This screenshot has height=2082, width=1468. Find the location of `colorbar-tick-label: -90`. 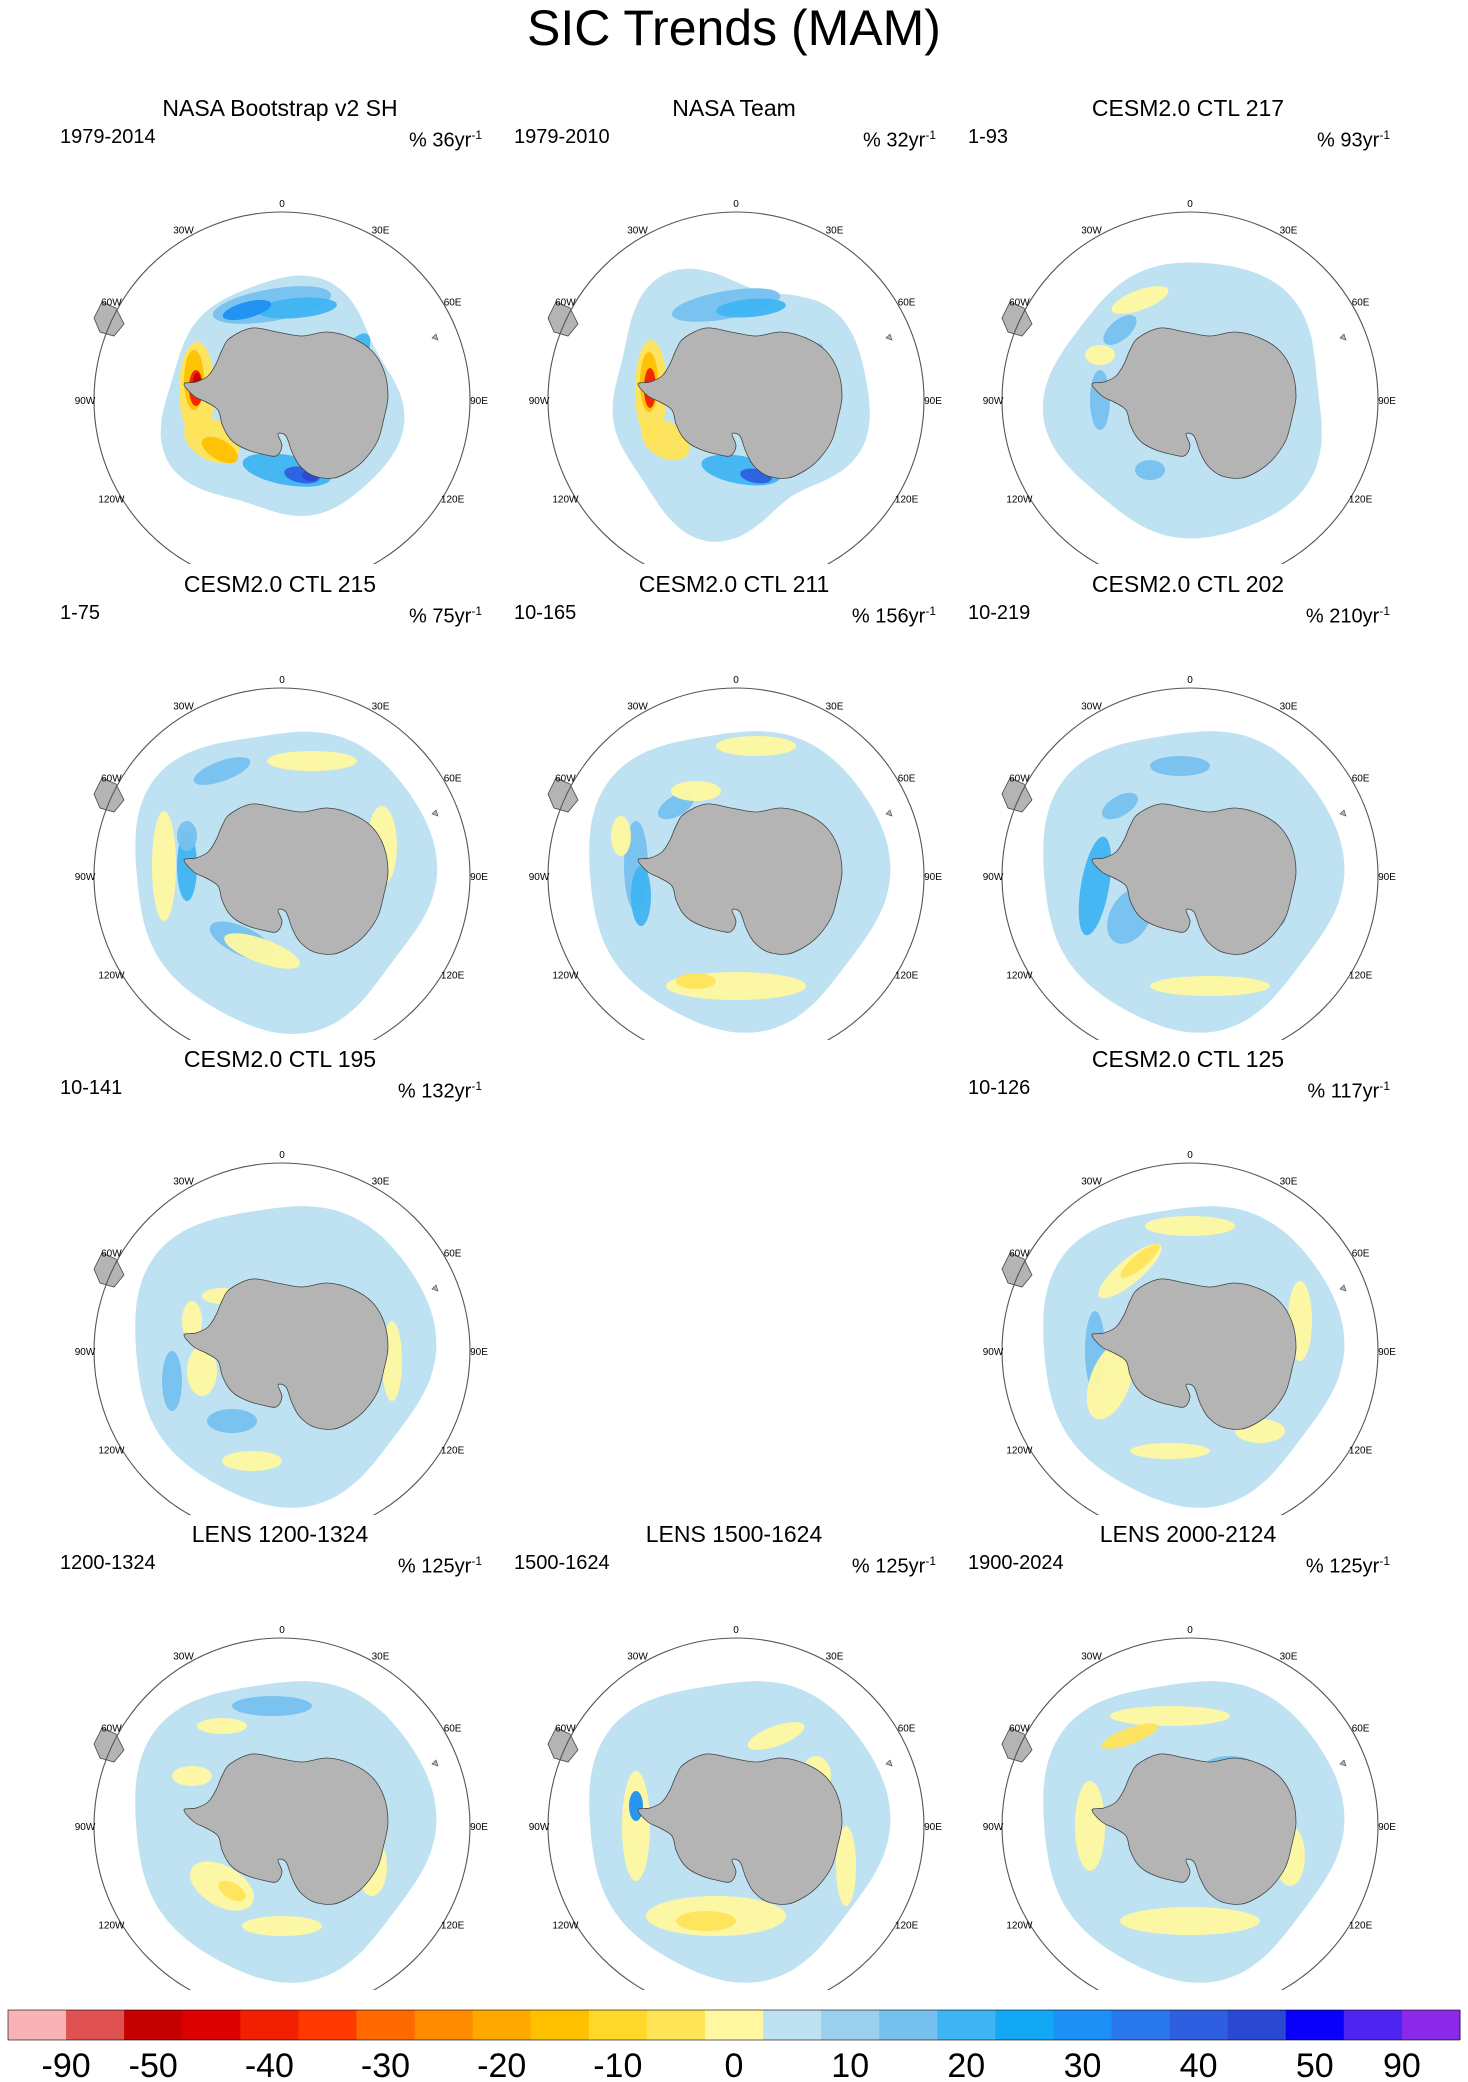

colorbar-tick-label: -90 is located at coordinates (66, 2064).